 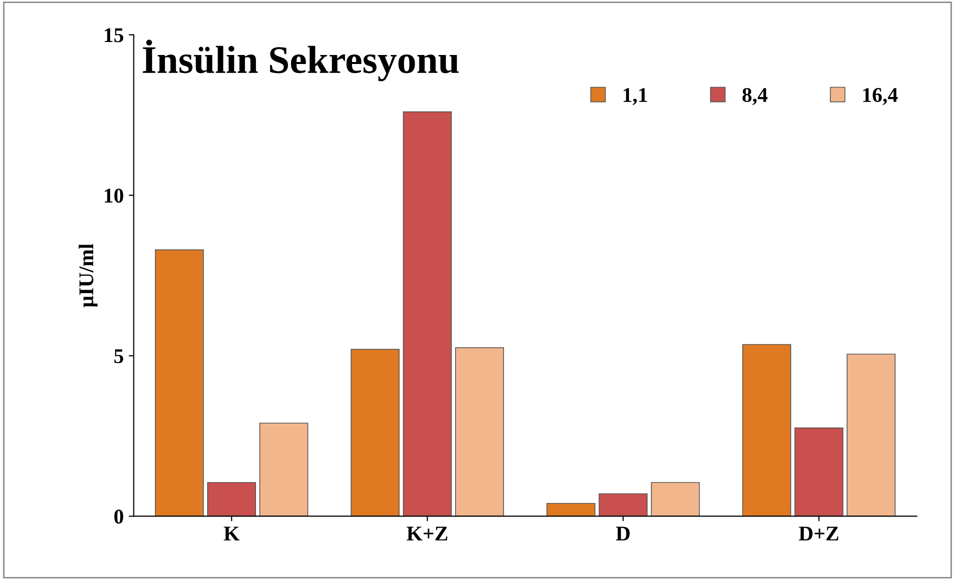 What do you see at coordinates (119, 517) in the screenshot?
I see `y-tick-label: 0` at bounding box center [119, 517].